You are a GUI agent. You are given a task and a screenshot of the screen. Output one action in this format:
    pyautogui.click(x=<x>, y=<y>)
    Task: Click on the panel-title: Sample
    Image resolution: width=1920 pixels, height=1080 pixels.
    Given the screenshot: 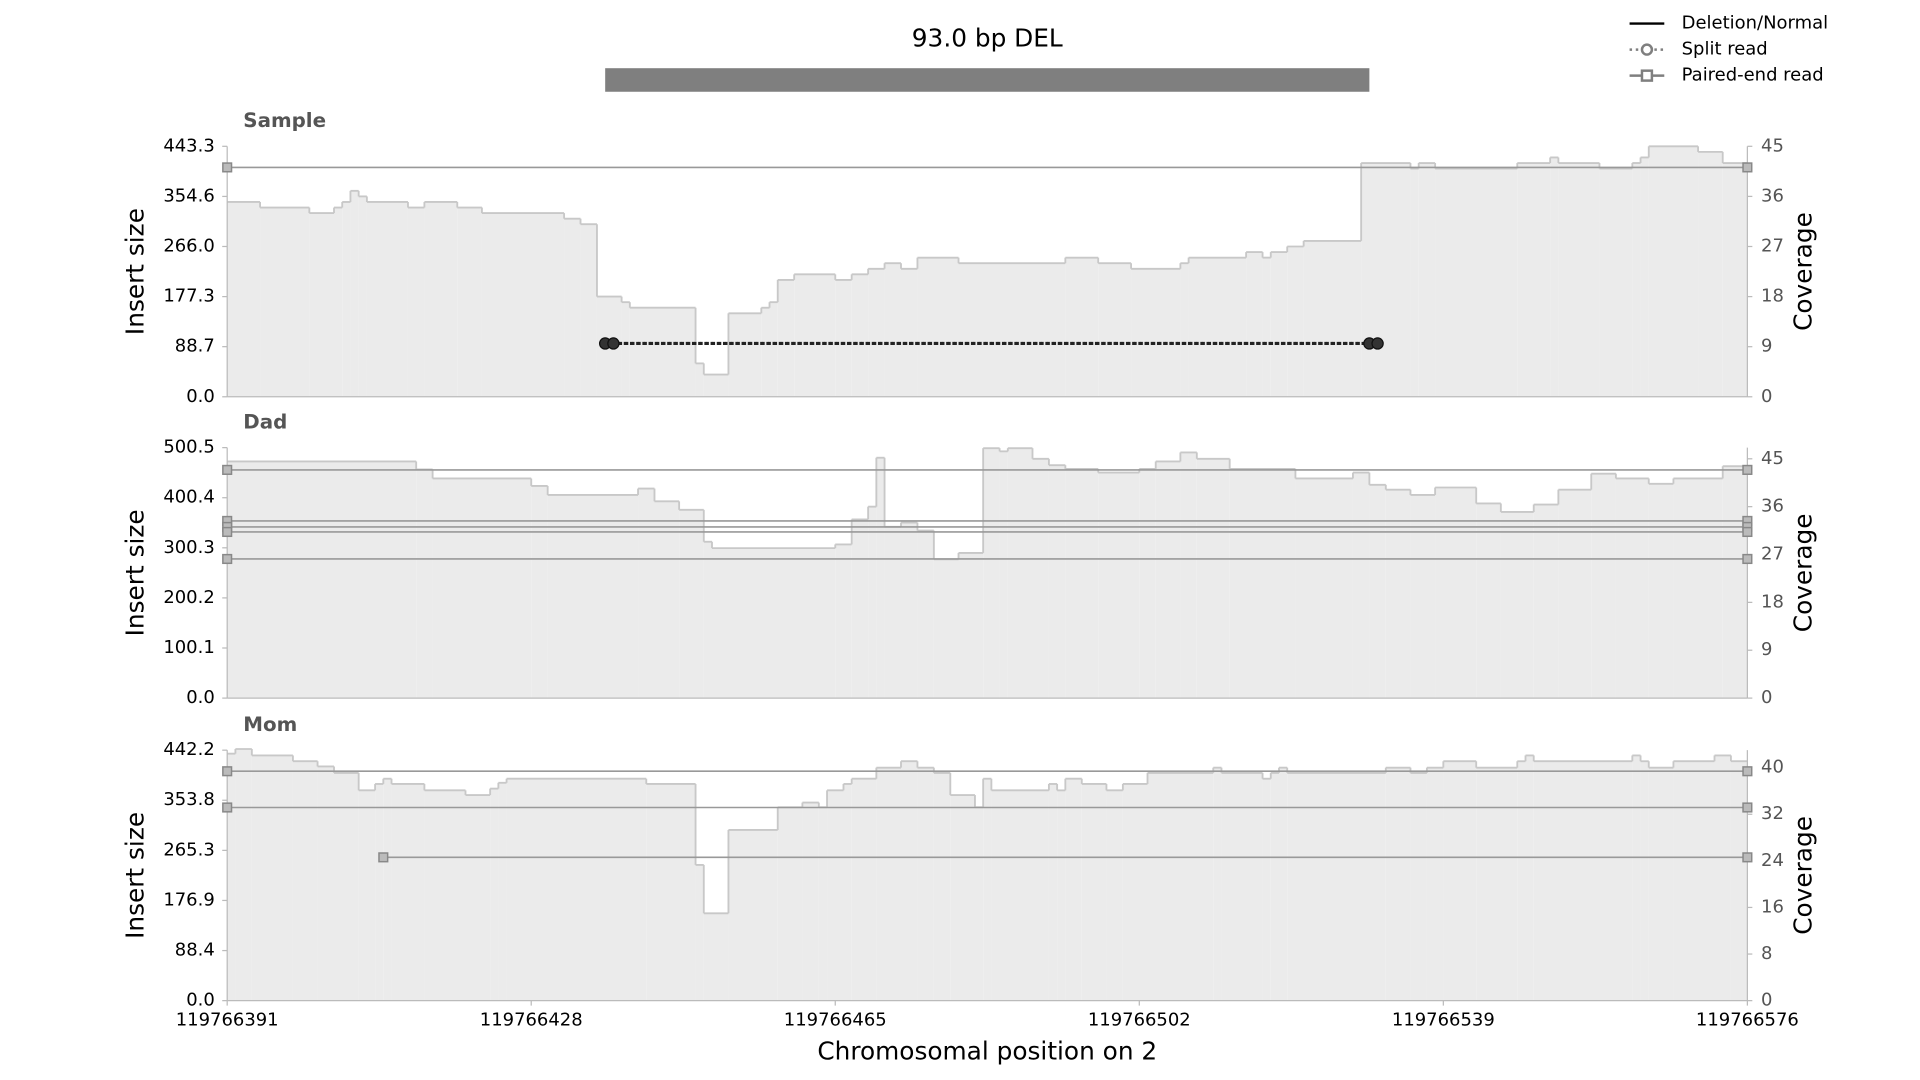 What is the action you would take?
    pyautogui.click(x=284, y=120)
    